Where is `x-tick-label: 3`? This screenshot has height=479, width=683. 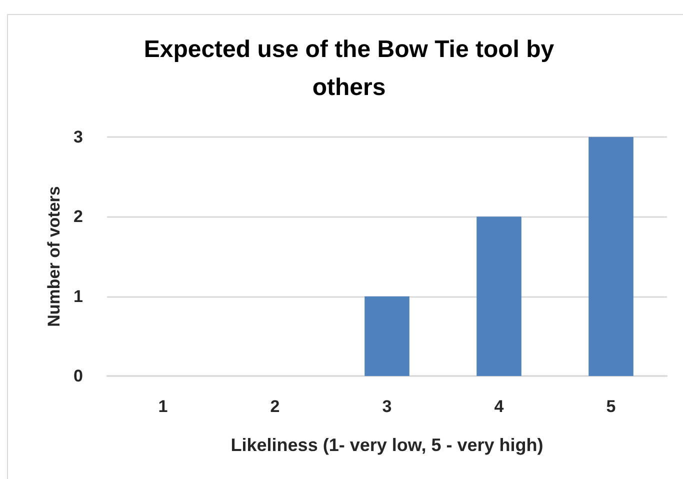
x-tick-label: 3 is located at coordinates (387, 406).